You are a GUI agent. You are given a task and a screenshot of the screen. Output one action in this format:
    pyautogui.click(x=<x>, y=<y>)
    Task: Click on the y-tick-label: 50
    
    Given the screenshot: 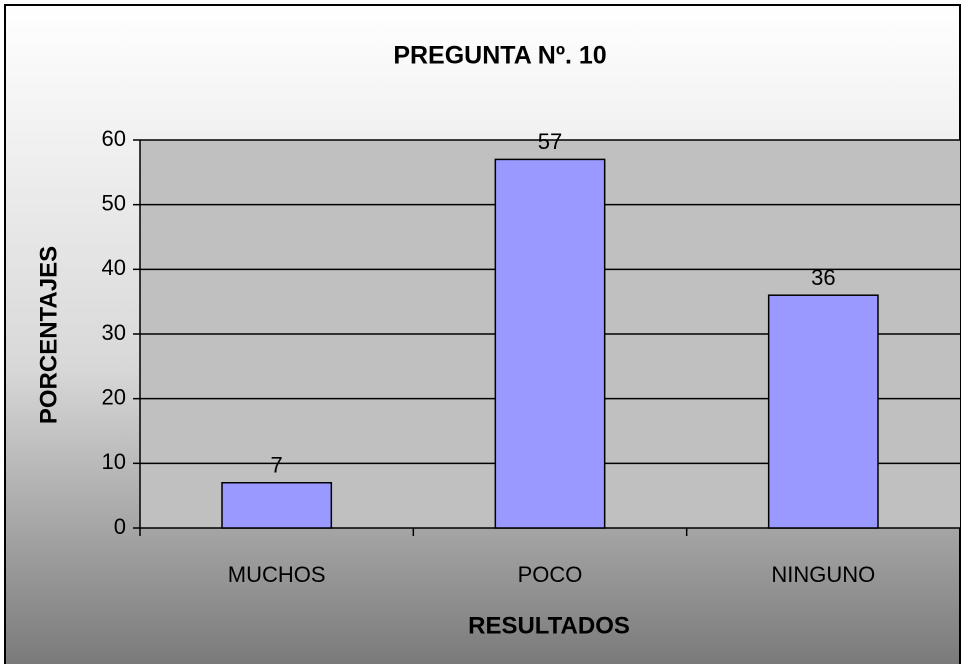 What is the action you would take?
    pyautogui.click(x=114, y=202)
    